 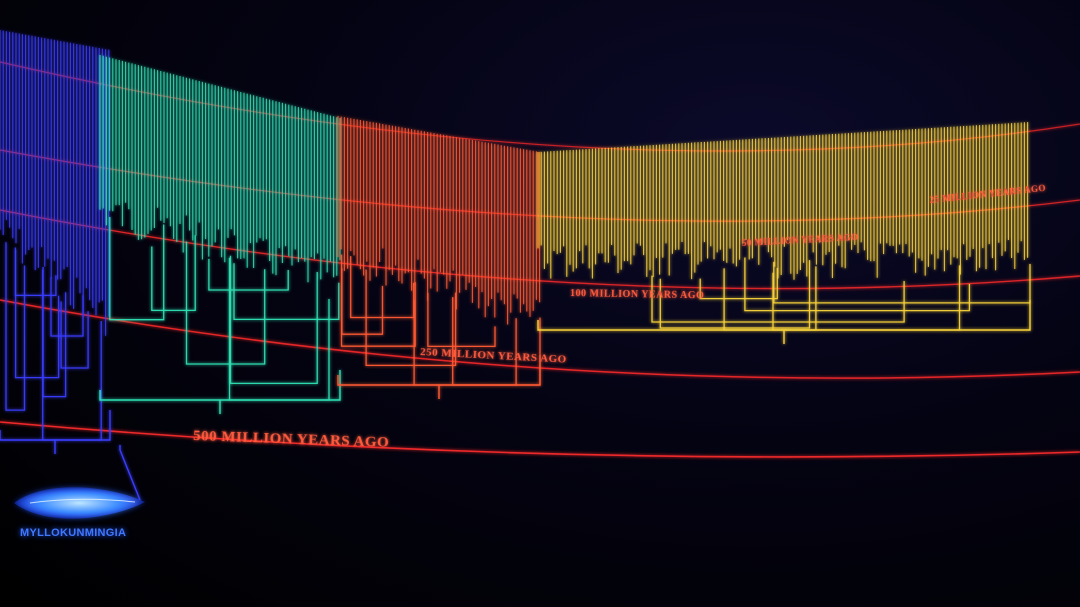 I want to click on timeline-label-25: 25 MILLION YEARS AGO, so click(x=987, y=194).